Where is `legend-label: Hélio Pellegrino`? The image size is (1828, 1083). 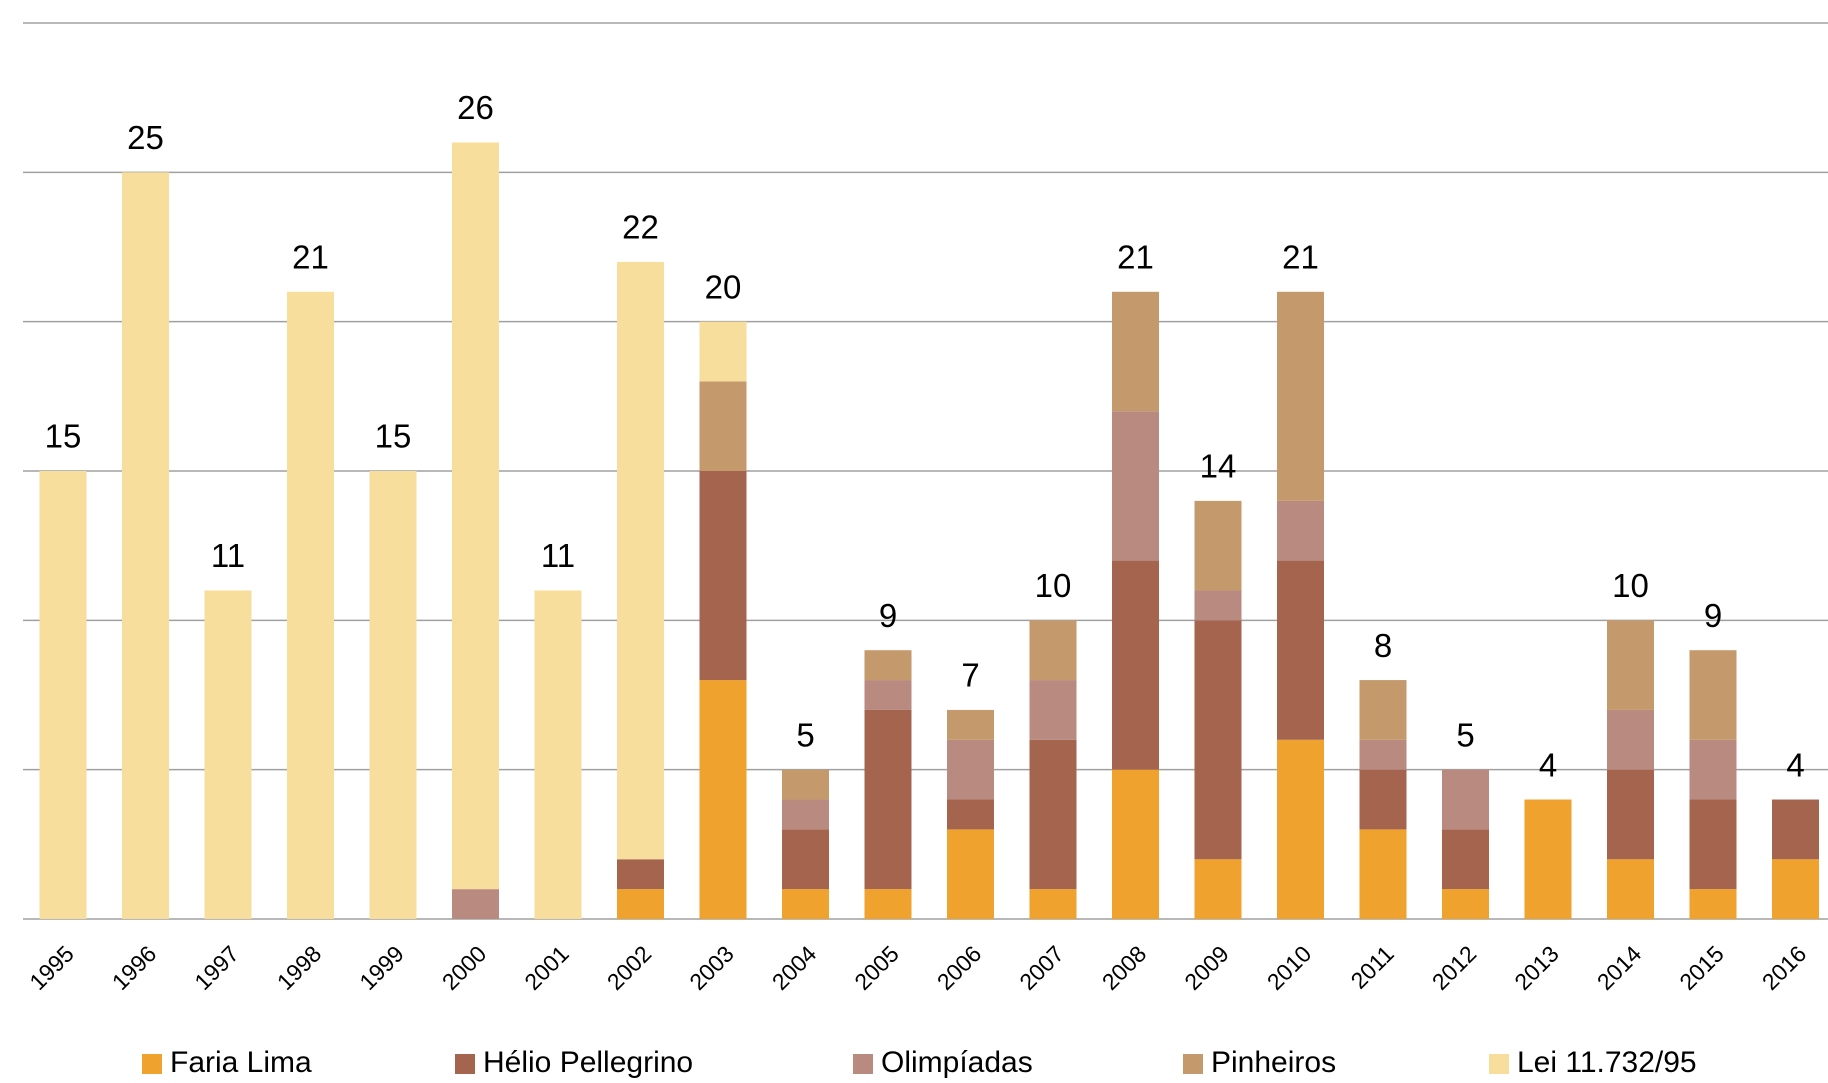 legend-label: Hélio Pellegrino is located at coordinates (588, 1062).